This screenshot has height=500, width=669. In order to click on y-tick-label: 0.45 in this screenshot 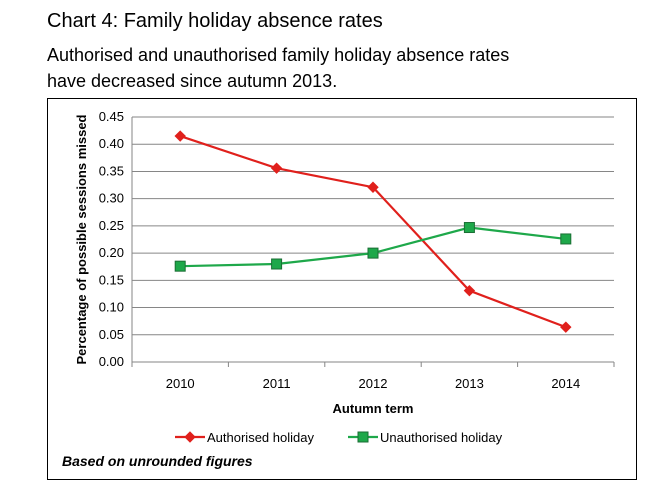, I will do `click(111, 116)`.